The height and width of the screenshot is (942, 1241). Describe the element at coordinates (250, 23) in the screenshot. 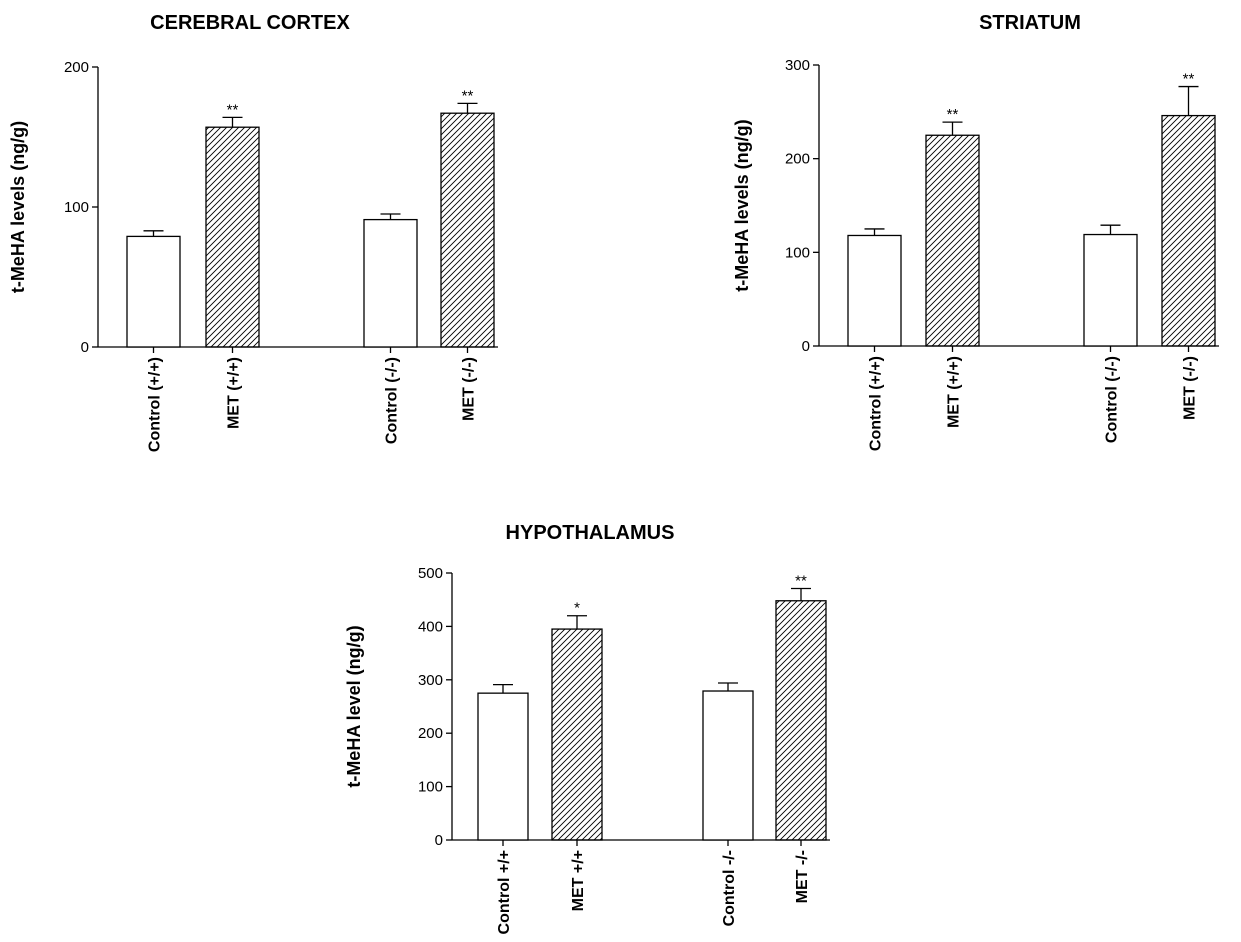

I see `chart-title: CEREBRAL CORTEX` at that location.